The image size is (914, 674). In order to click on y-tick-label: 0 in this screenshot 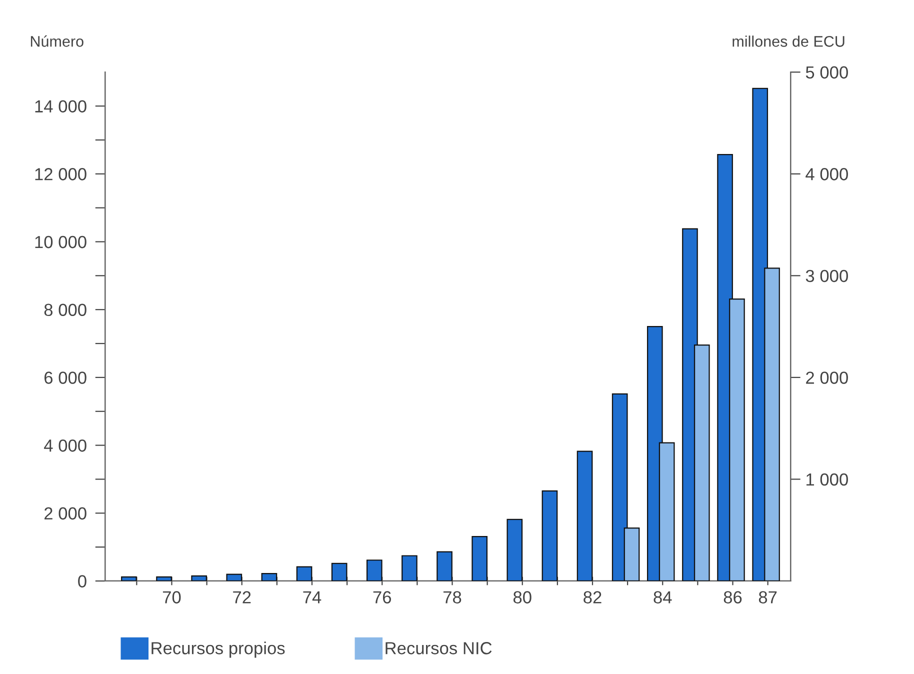, I will do `click(82, 581)`.